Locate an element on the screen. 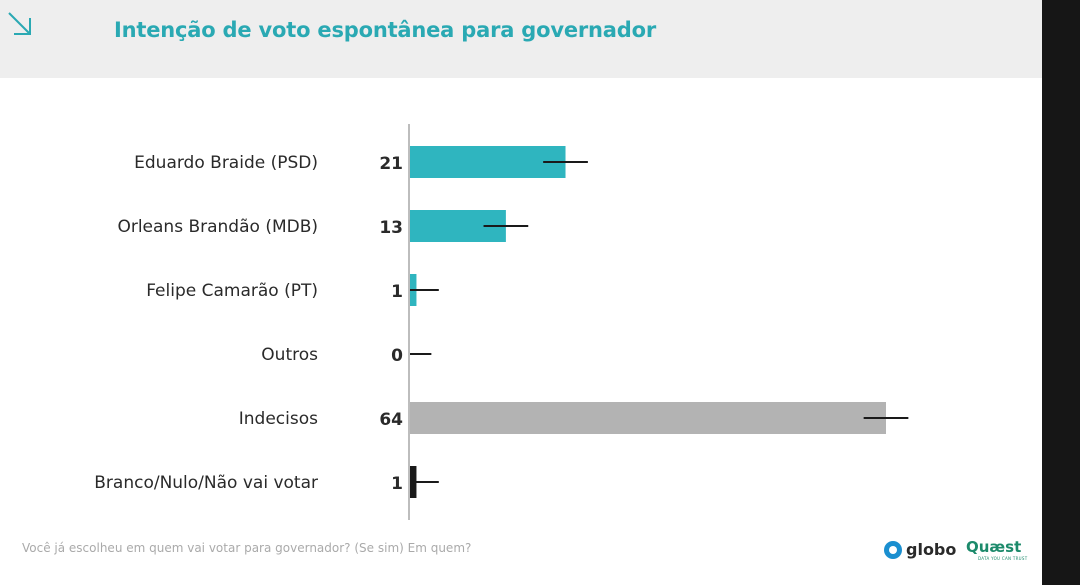 Image resolution: width=1080 pixels, height=585 pixels. value-label: 0 is located at coordinates (397, 356).